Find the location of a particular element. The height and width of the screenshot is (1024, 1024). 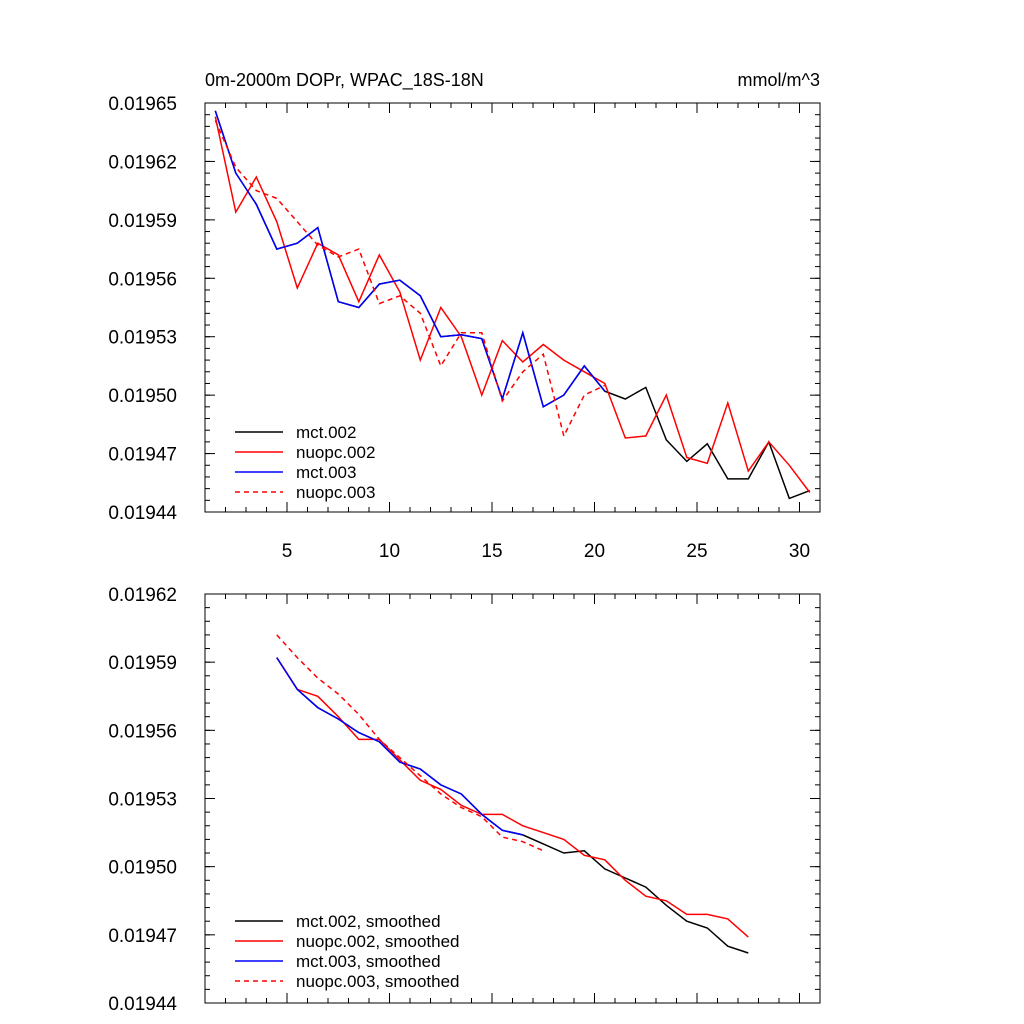

bottom-ytick-label: 0.01953 is located at coordinates (142, 800).